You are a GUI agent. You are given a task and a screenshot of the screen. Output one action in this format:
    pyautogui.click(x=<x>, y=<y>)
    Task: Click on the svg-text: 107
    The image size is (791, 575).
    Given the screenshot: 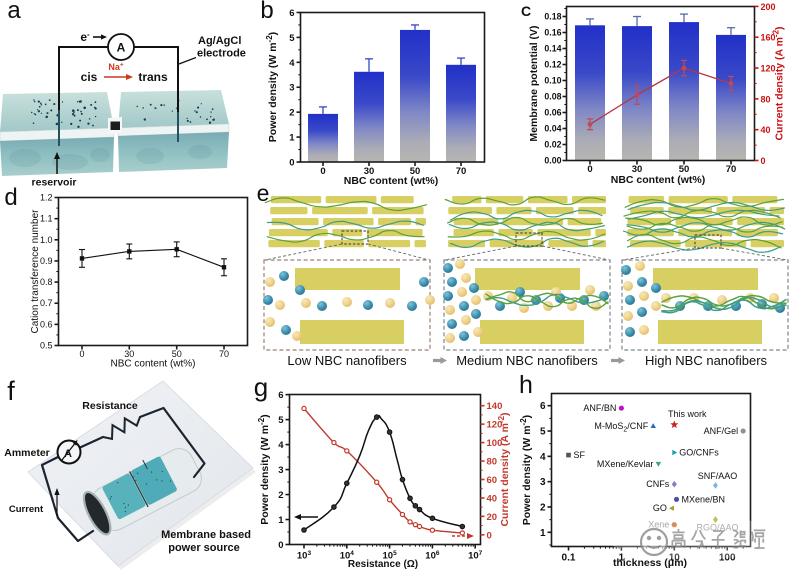 What is the action you would take?
    pyautogui.click(x=475, y=556)
    